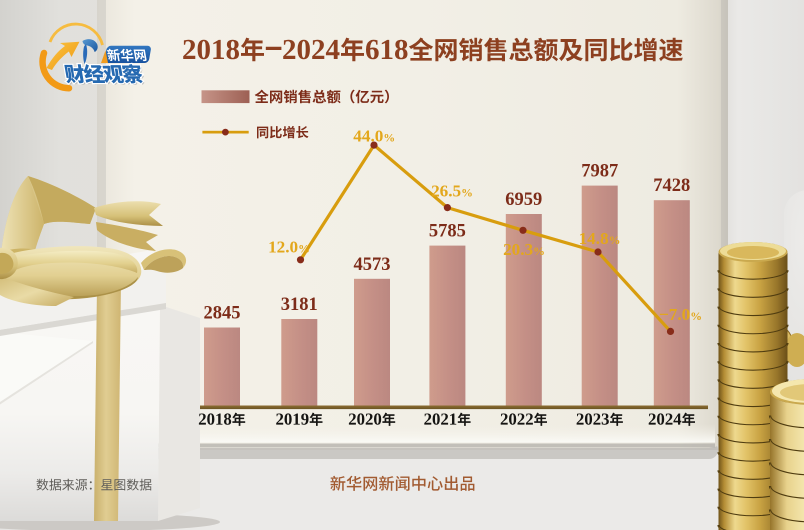 The width and height of the screenshot is (804, 530). I want to click on svg-text: 3181, so click(299, 305).